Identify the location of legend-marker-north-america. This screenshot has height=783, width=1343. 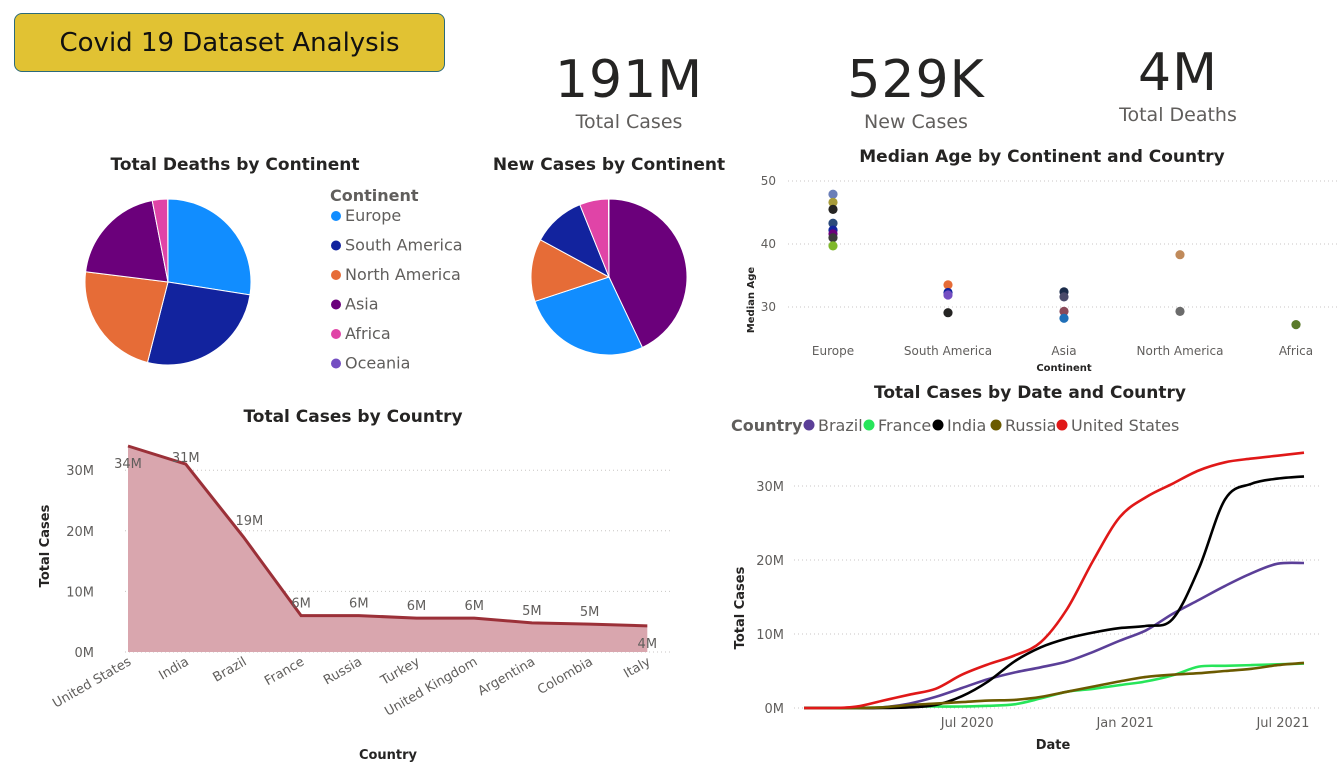
(336, 275).